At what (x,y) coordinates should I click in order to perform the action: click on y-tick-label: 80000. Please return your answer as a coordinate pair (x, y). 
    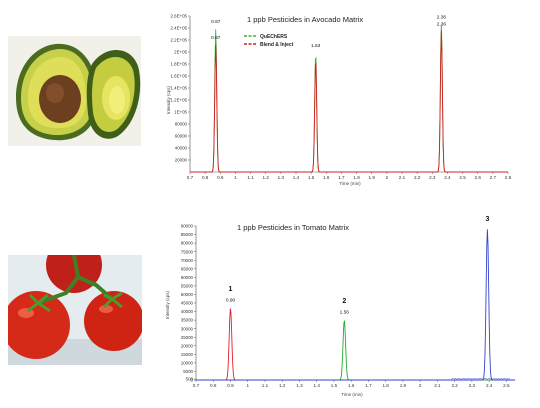
    Looking at the image, I should click on (181, 124).